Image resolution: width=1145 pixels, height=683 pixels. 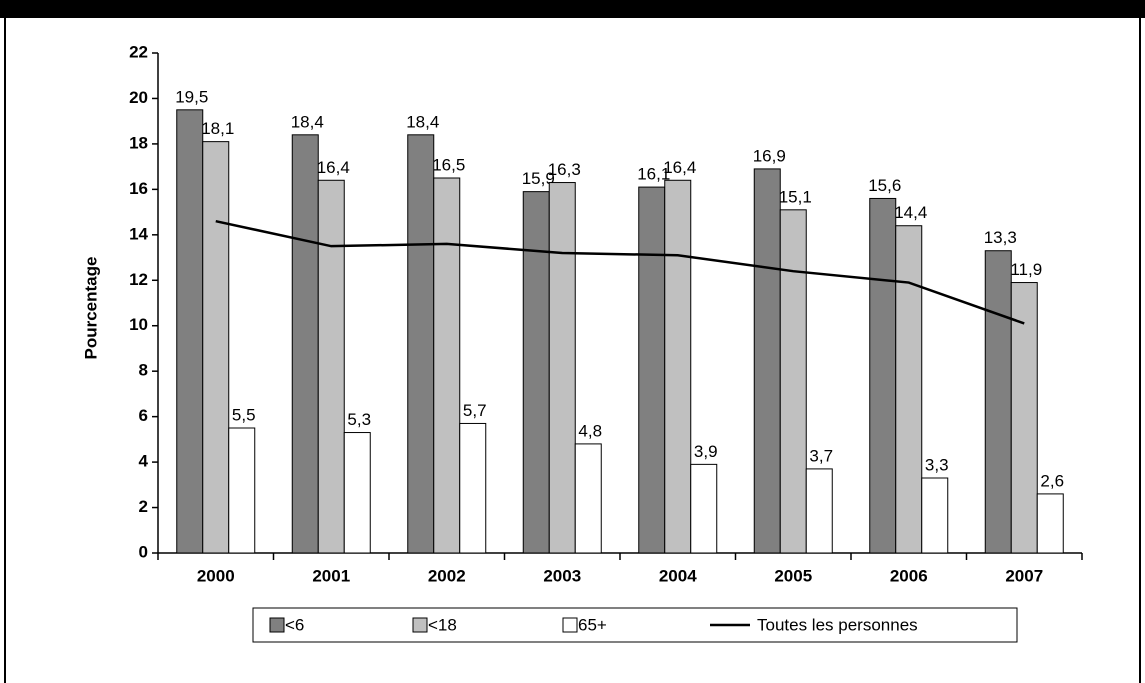 I want to click on value-label: 16,5, so click(x=448, y=164).